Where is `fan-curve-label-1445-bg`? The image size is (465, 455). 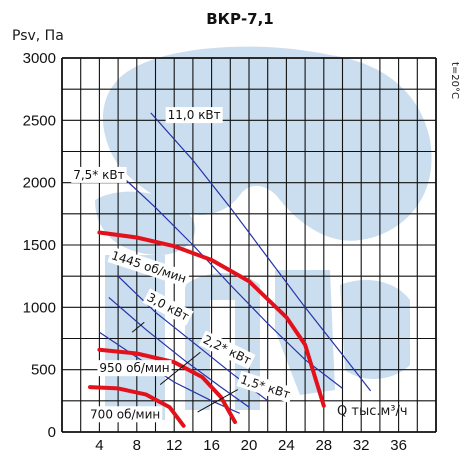
fan-curve-label-1445-bg is located at coordinates (149, 267).